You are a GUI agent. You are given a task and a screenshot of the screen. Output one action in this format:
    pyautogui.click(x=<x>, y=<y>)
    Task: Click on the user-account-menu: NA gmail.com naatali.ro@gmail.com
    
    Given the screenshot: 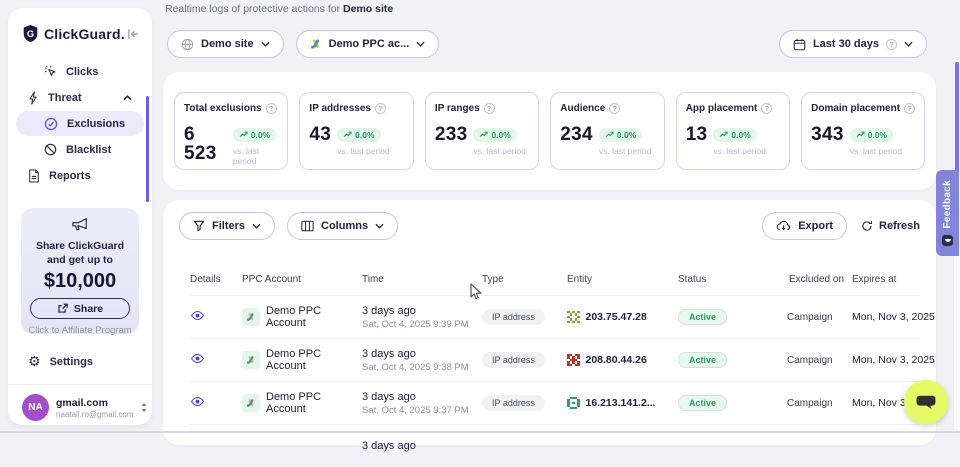 What is the action you would take?
    pyautogui.click(x=84, y=407)
    